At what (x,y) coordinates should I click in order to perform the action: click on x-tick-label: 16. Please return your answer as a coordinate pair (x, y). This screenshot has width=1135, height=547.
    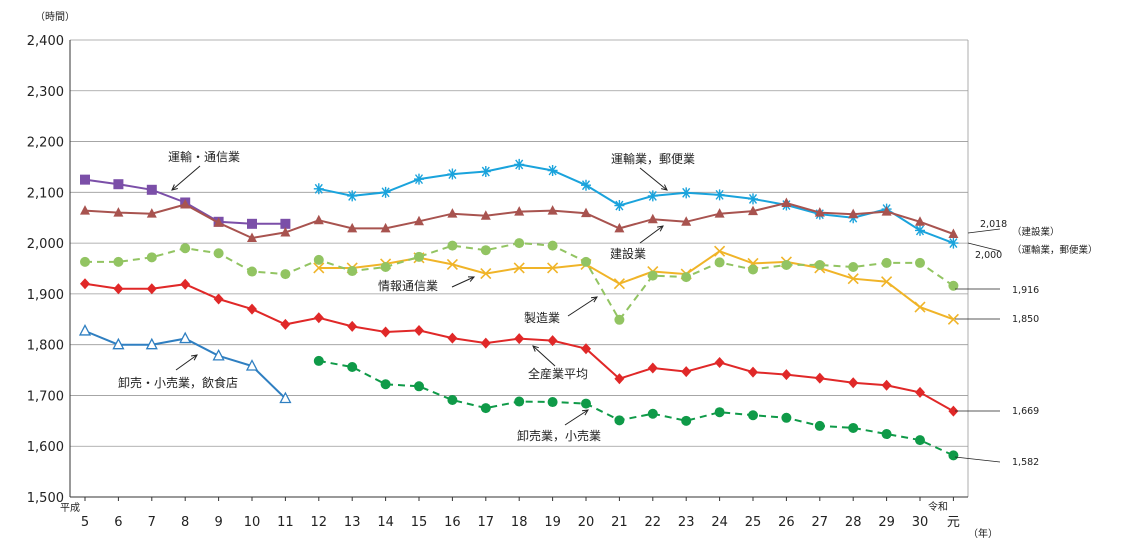
    Looking at the image, I should click on (452, 522).